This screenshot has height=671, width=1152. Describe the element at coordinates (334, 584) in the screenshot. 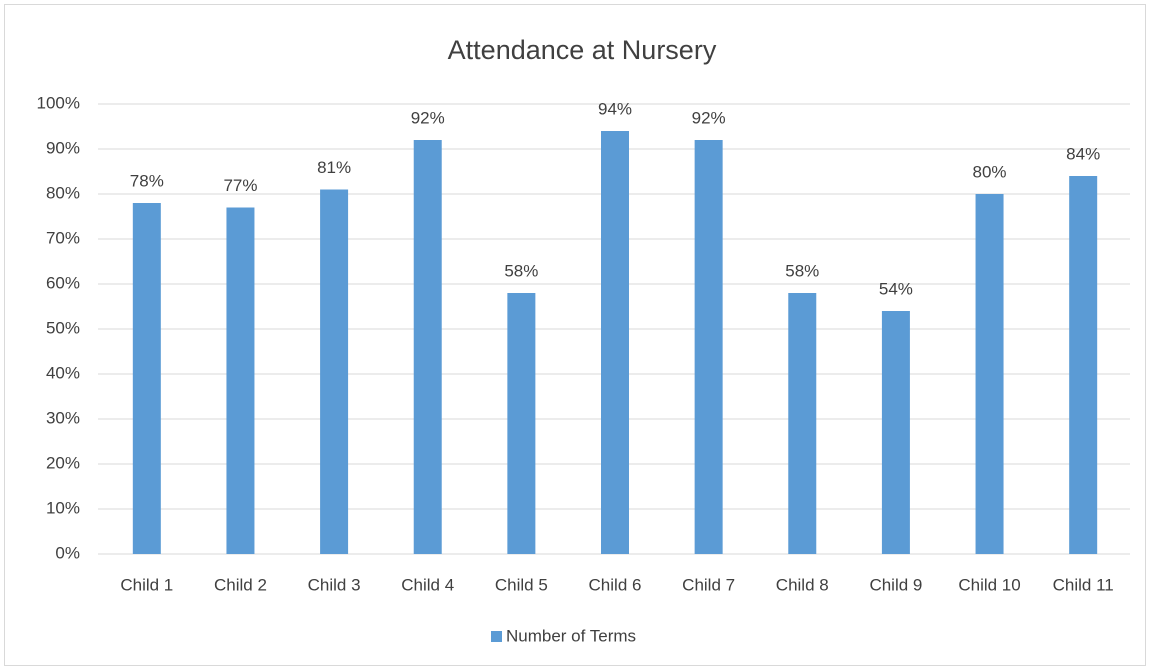

I see `x-tick-label: Child 3` at that location.